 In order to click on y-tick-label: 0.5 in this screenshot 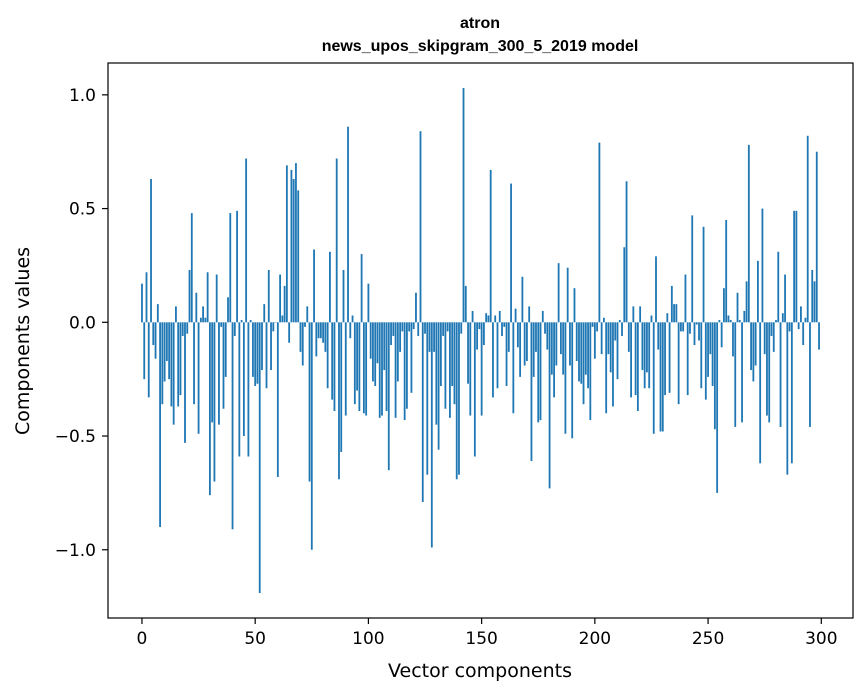, I will do `click(82, 210)`.